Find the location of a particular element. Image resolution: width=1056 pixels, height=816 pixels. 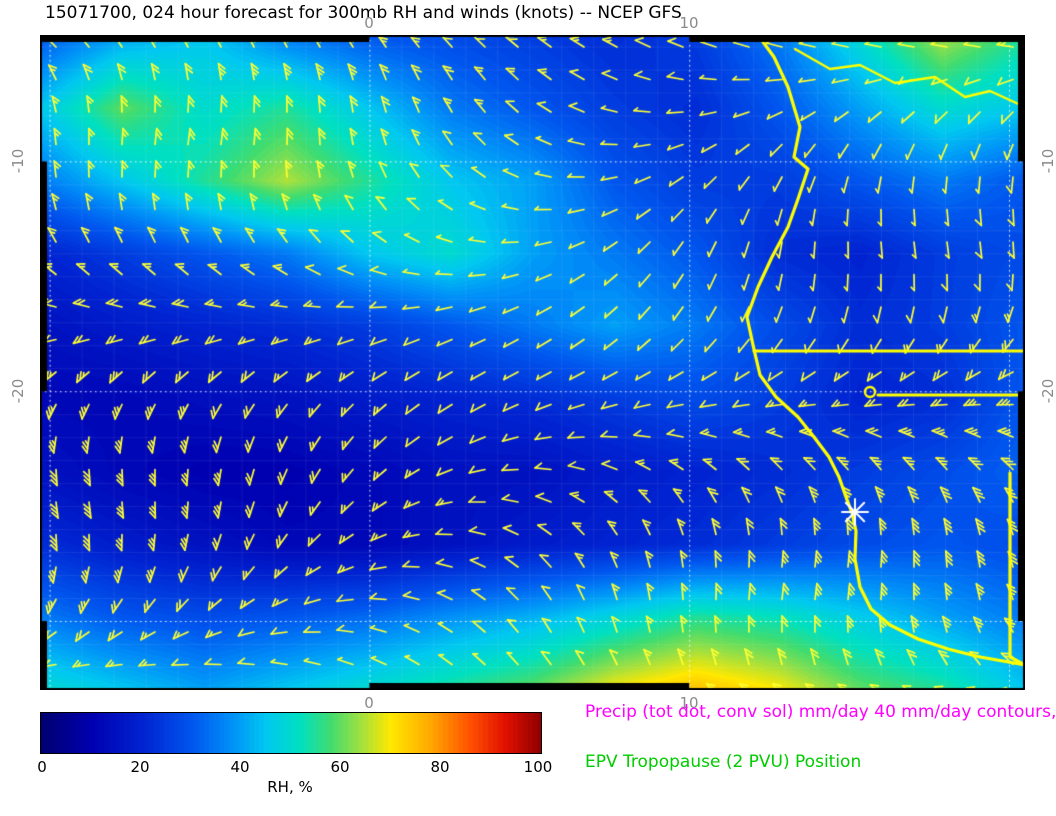

y-tick-right-20: -20 is located at coordinates (1047, 391).